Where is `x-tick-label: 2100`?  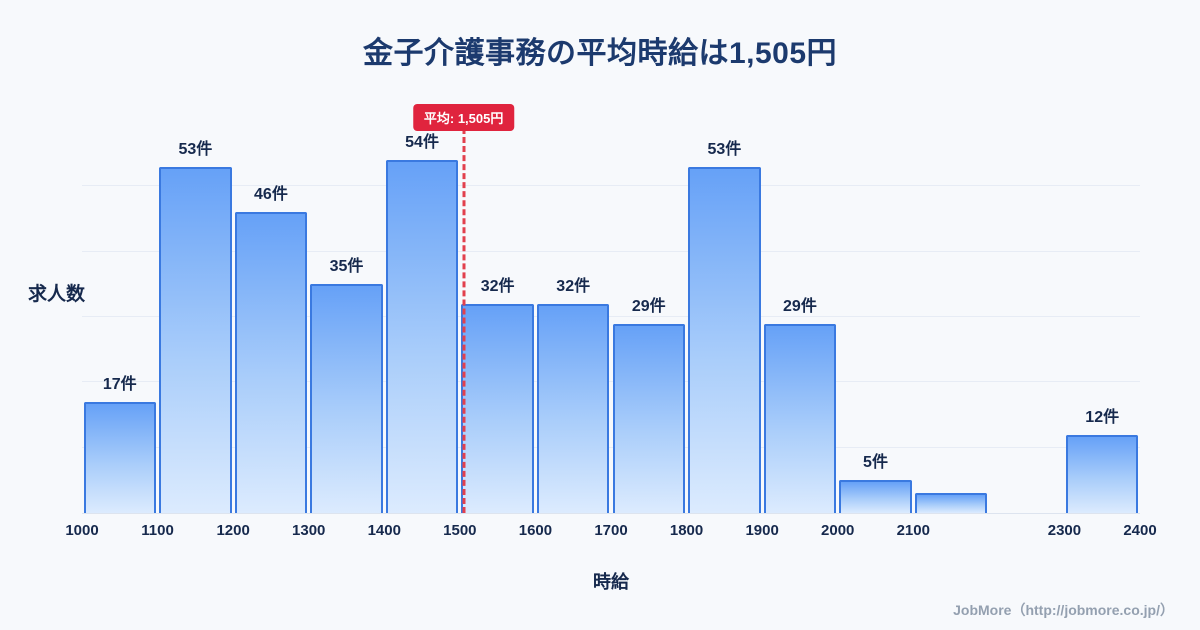
x-tick-label: 2100 is located at coordinates (913, 530).